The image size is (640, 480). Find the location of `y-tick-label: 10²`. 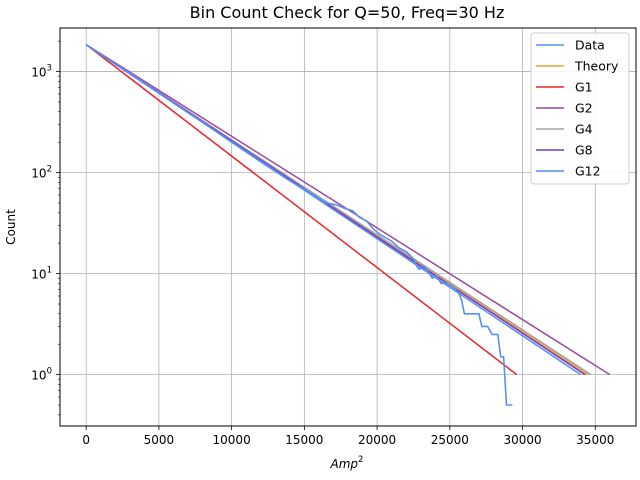

y-tick-label: 10² is located at coordinates (41, 173).